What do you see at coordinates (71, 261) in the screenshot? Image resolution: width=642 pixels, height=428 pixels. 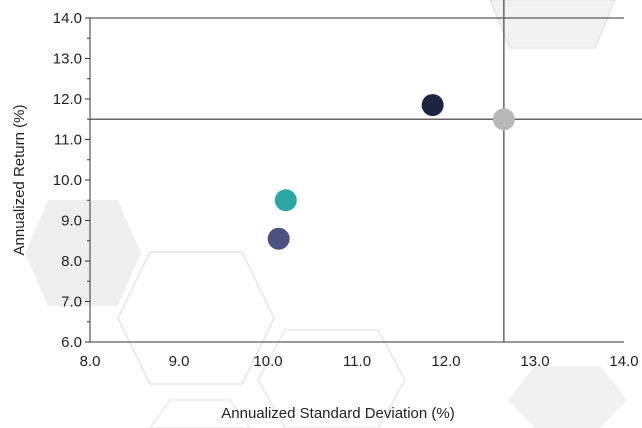 I see `y-tick-label: 8.0` at bounding box center [71, 261].